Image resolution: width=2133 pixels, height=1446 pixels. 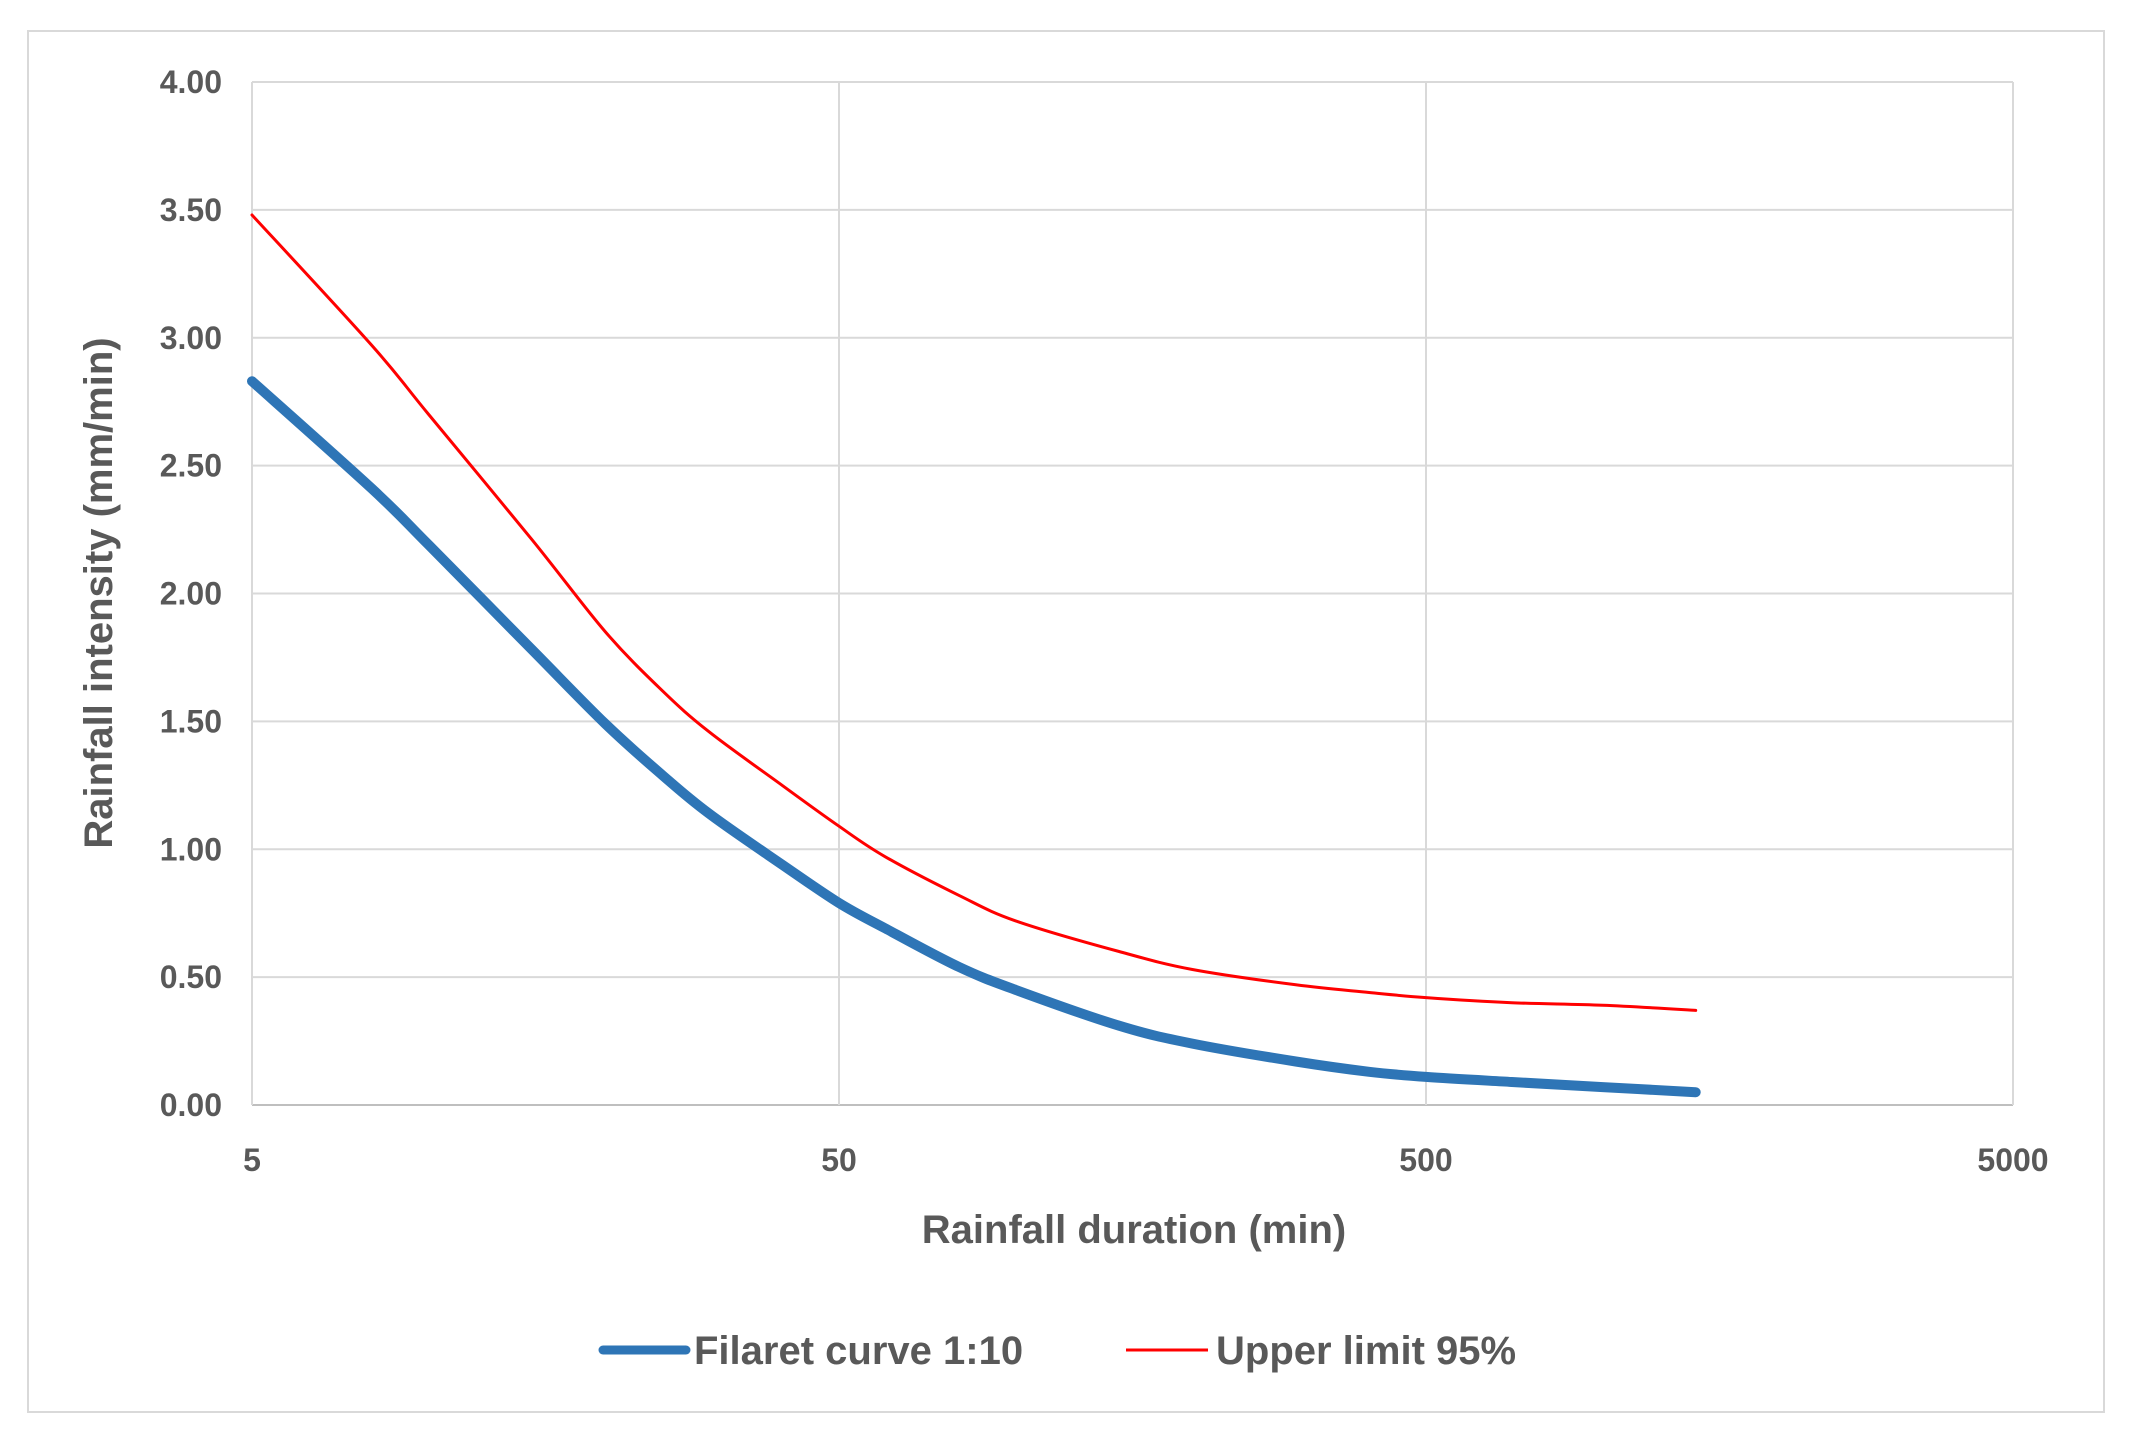 I want to click on x-tick-label: 50, so click(x=839, y=1160).